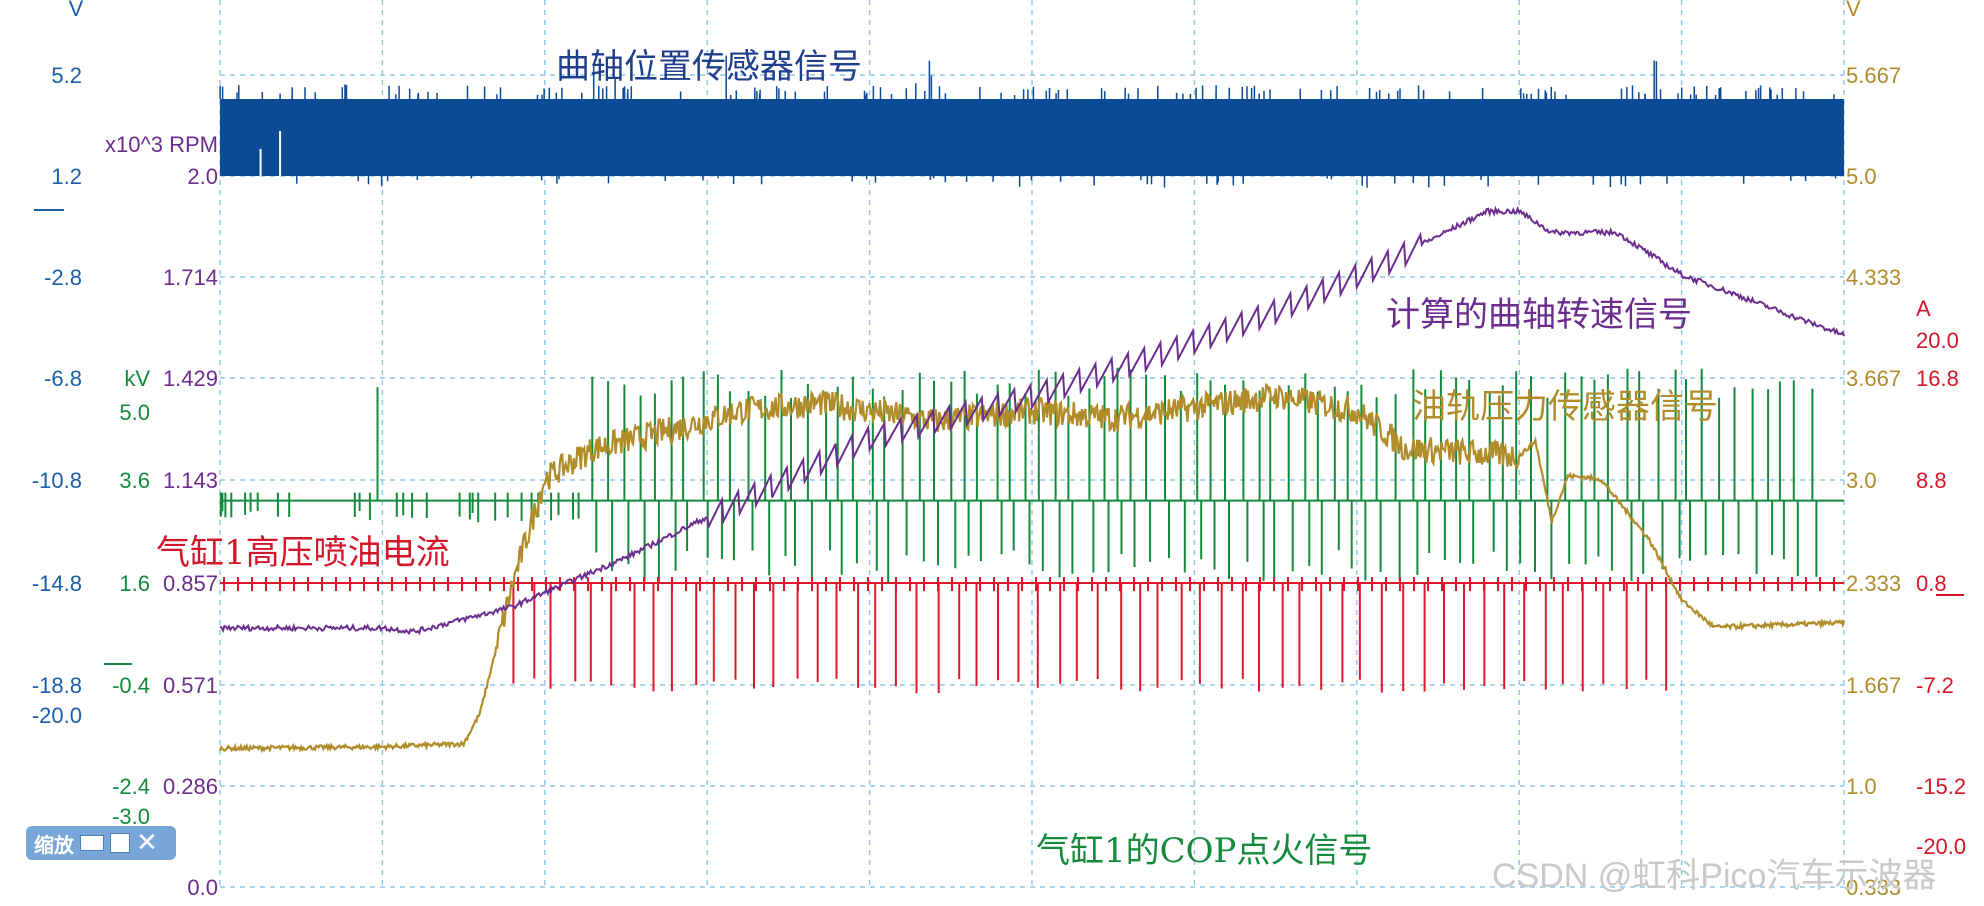  I want to click on tick-label-v-left: -20.0, so click(57, 715).